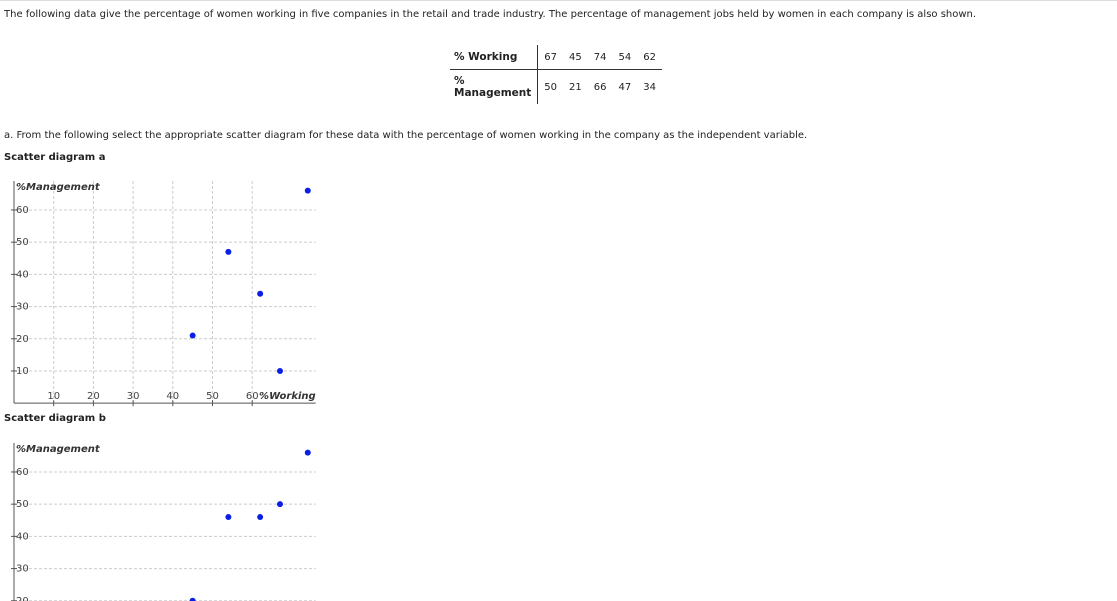  Describe the element at coordinates (55, 157) in the screenshot. I see `chart-title: Scatter diagram a` at that location.